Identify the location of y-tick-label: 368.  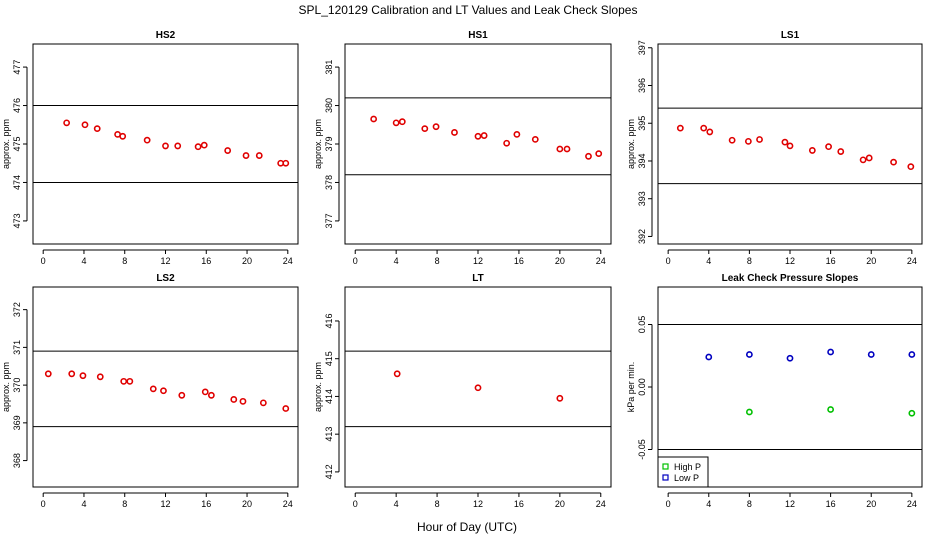
(17, 460).